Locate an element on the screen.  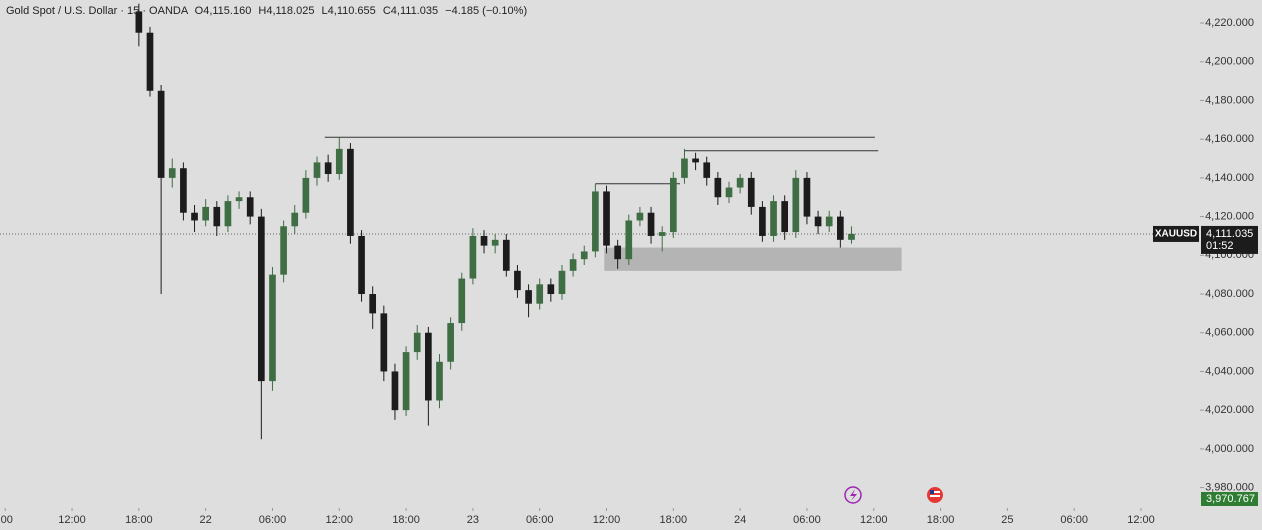
lightning is located at coordinates (853, 495).